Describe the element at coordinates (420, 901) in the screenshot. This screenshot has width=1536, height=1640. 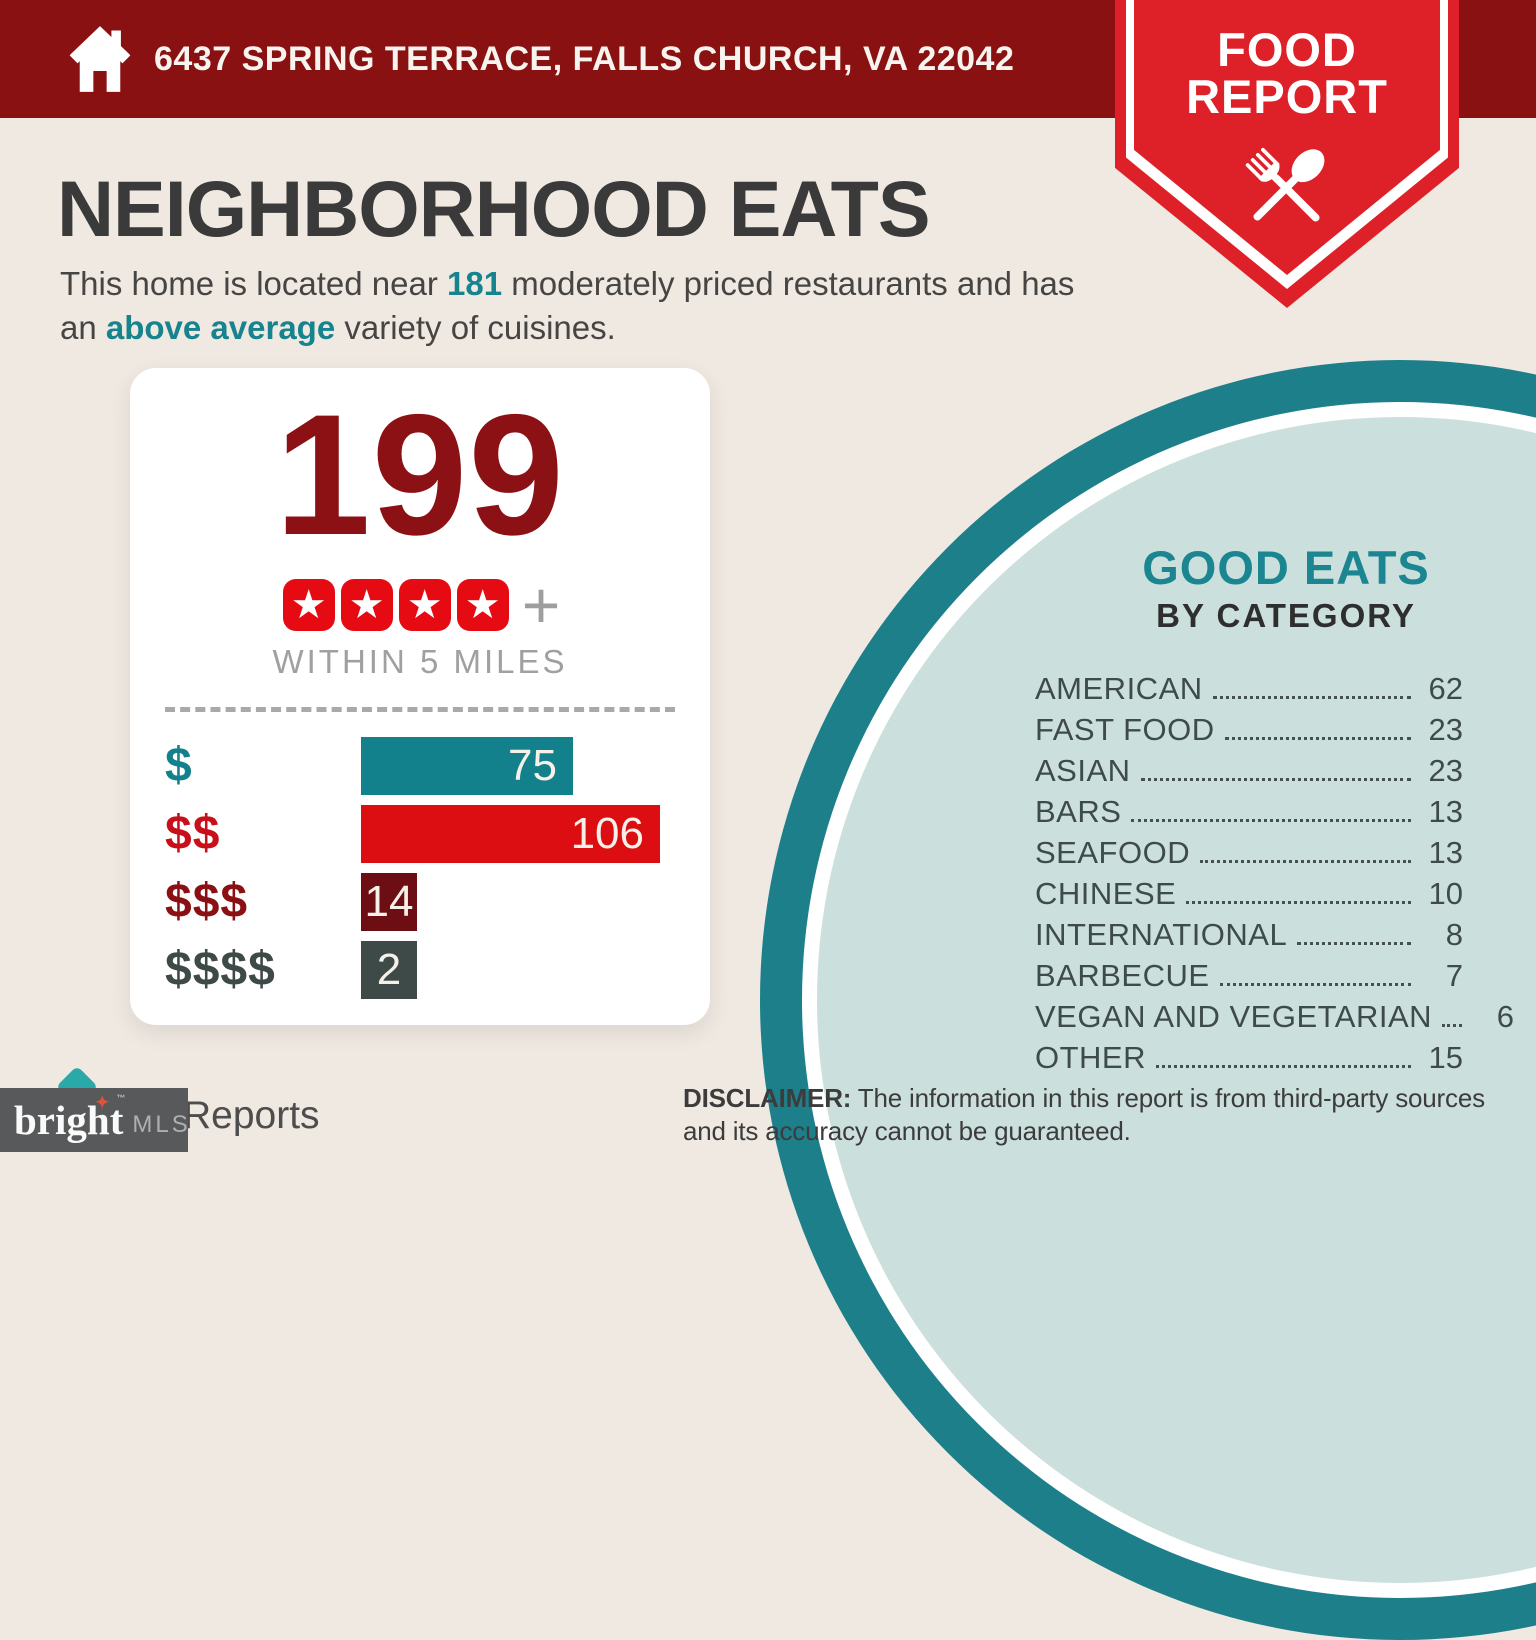
I see `bar-row: $$$ 14` at that location.